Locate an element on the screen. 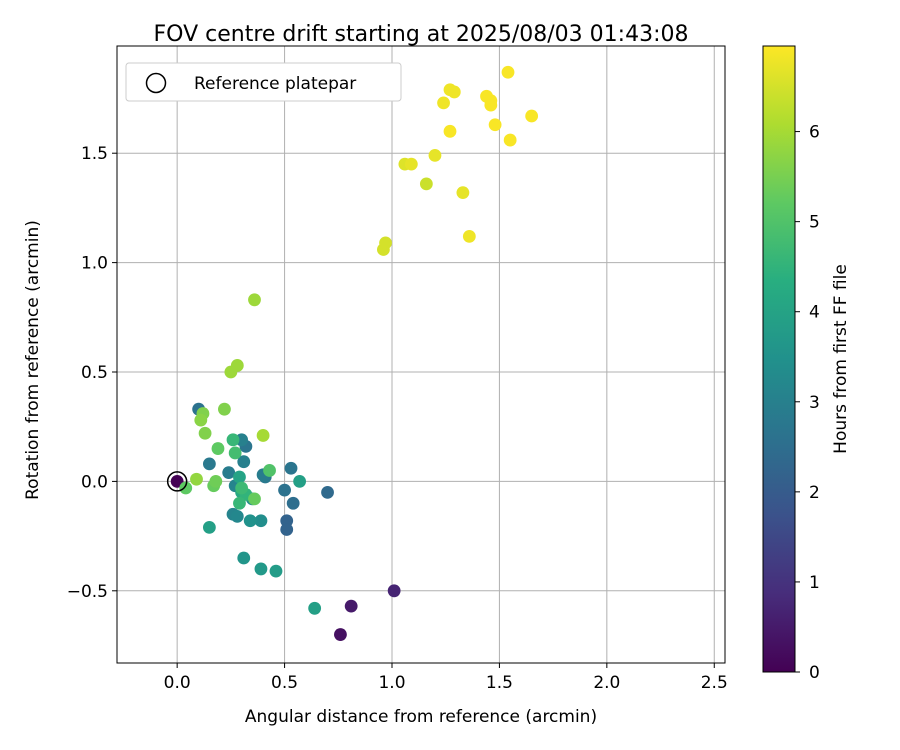  colorbar-tick-label: 4 is located at coordinates (814, 313).